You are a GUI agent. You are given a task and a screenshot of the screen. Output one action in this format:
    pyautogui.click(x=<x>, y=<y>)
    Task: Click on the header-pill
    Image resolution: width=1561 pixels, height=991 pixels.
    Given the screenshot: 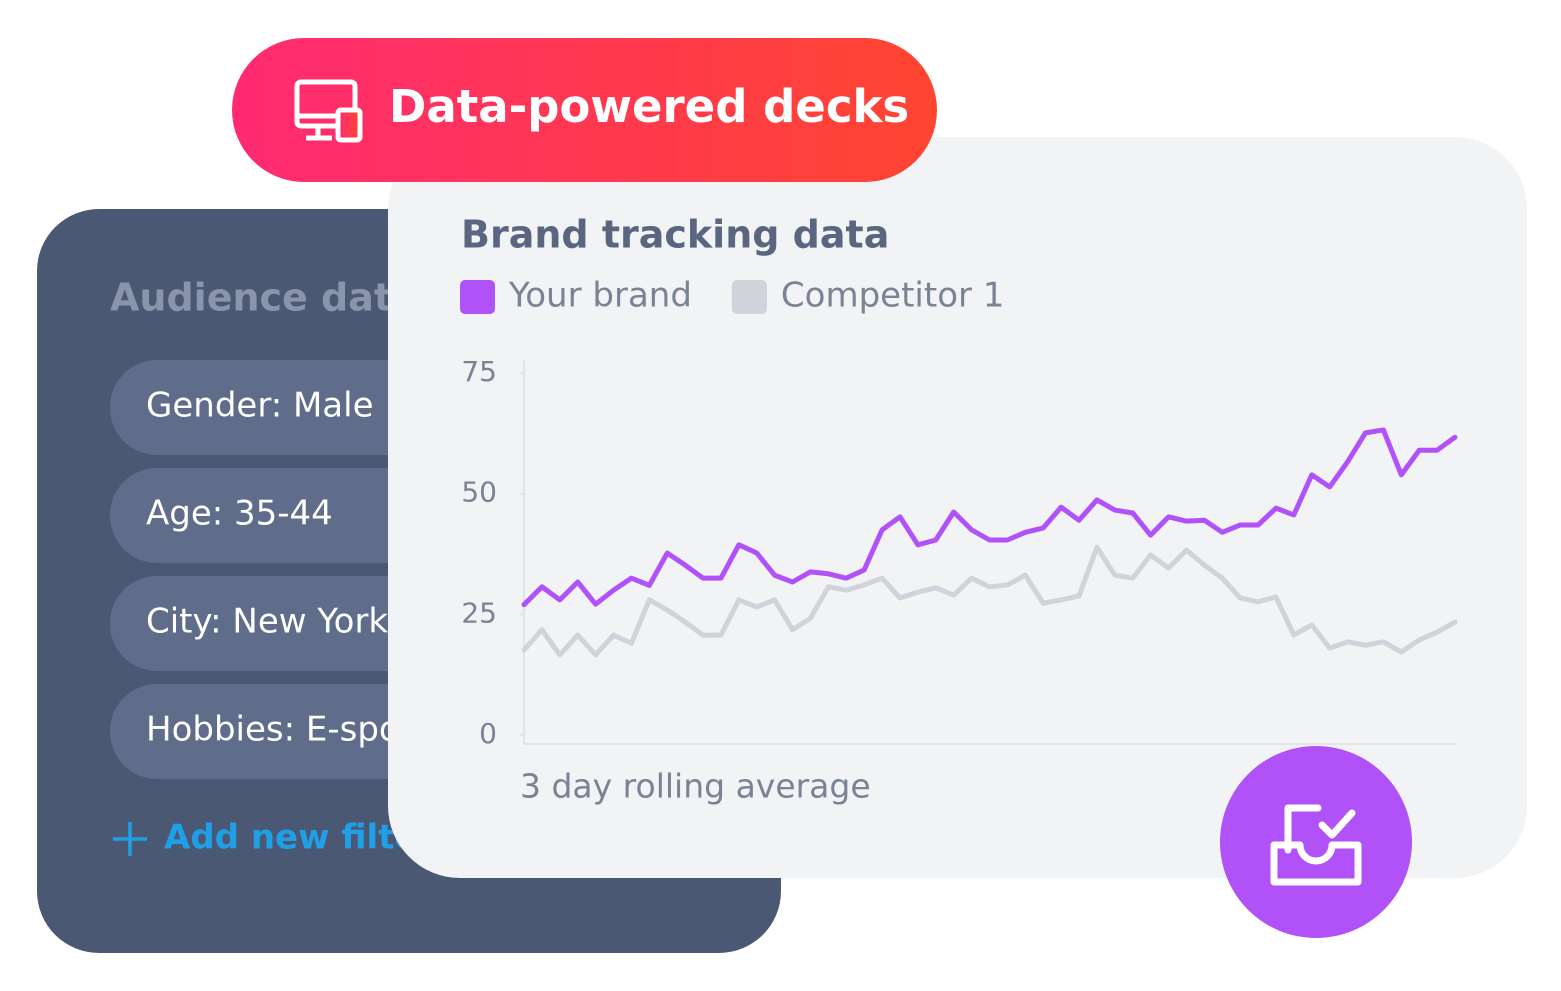 What is the action you would take?
    pyautogui.click(x=584, y=110)
    